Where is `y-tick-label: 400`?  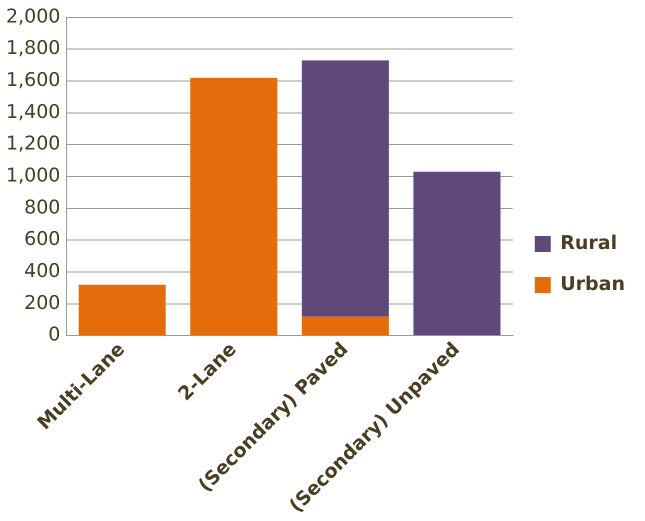 y-tick-label: 400 is located at coordinates (42, 271).